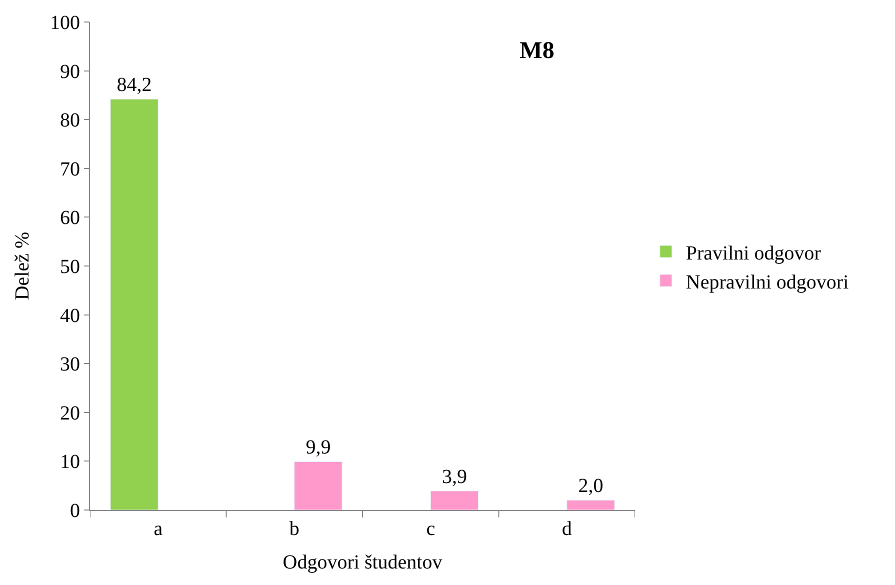 The width and height of the screenshot is (895, 585). What do you see at coordinates (567, 529) in the screenshot?
I see `x-tick-label: d` at bounding box center [567, 529].